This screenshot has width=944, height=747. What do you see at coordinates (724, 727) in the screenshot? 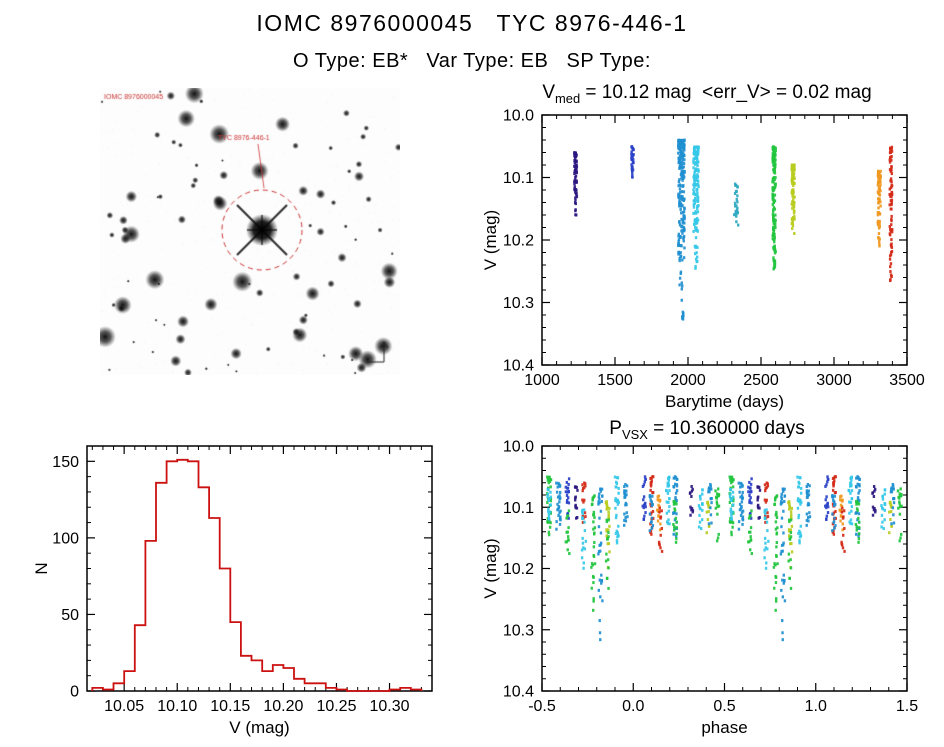
I see `svg-text: phase` at bounding box center [724, 727].